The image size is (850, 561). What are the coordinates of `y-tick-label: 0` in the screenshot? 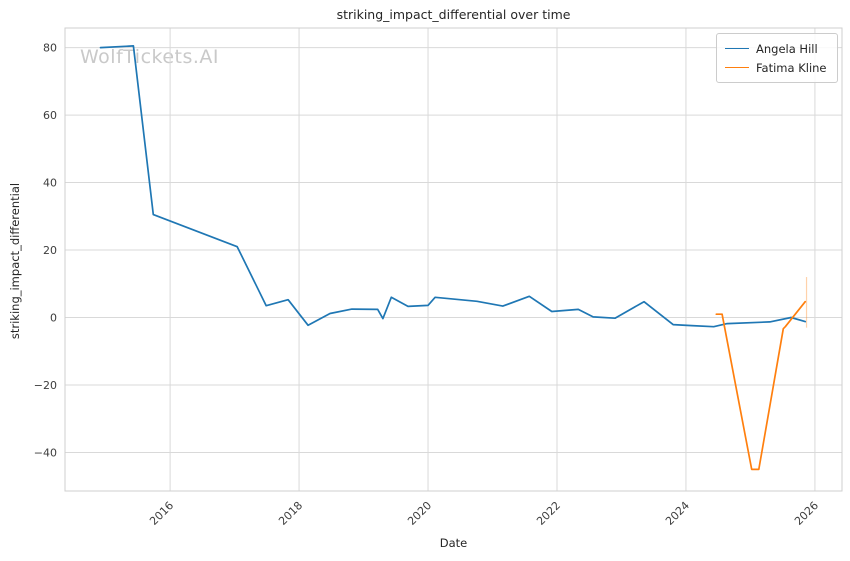 It's located at (53, 318).